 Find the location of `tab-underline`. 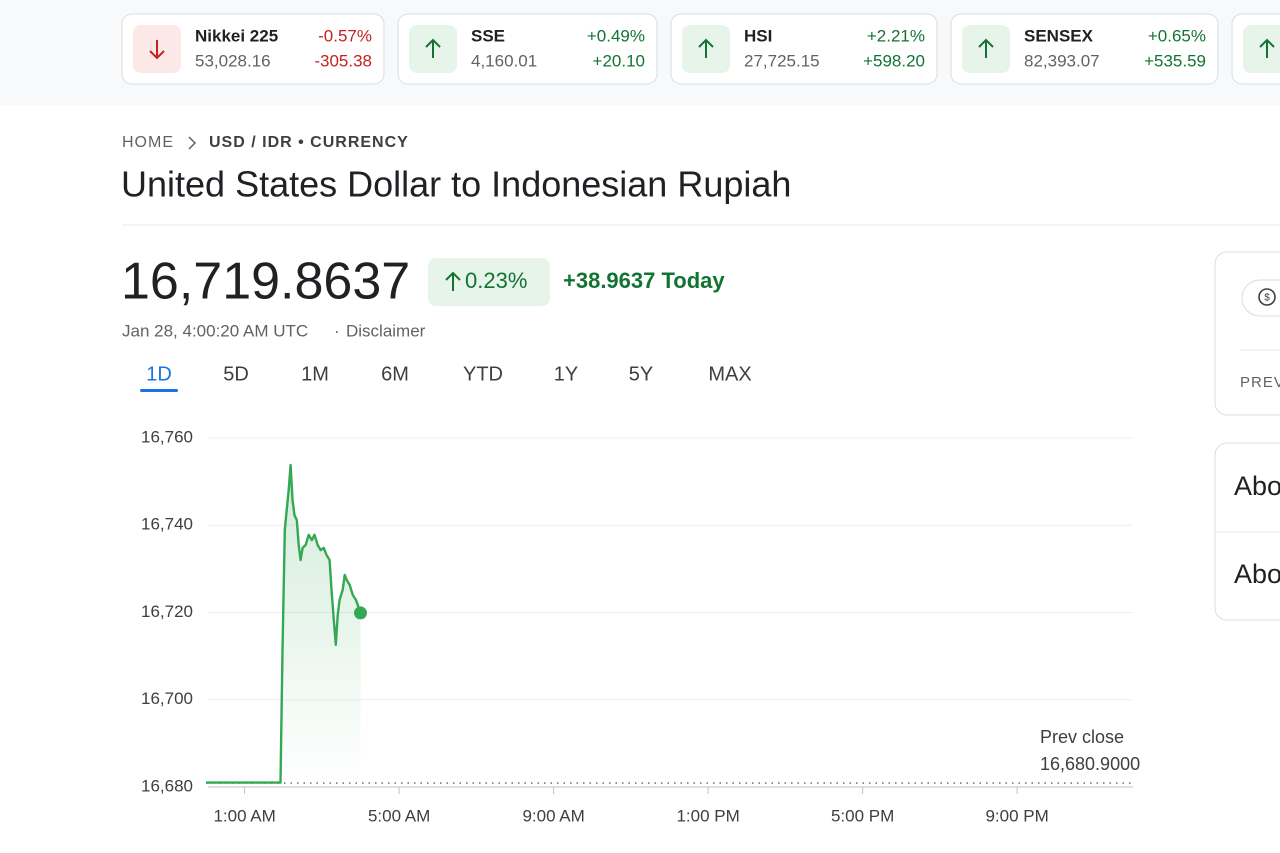

tab-underline is located at coordinates (159, 390).